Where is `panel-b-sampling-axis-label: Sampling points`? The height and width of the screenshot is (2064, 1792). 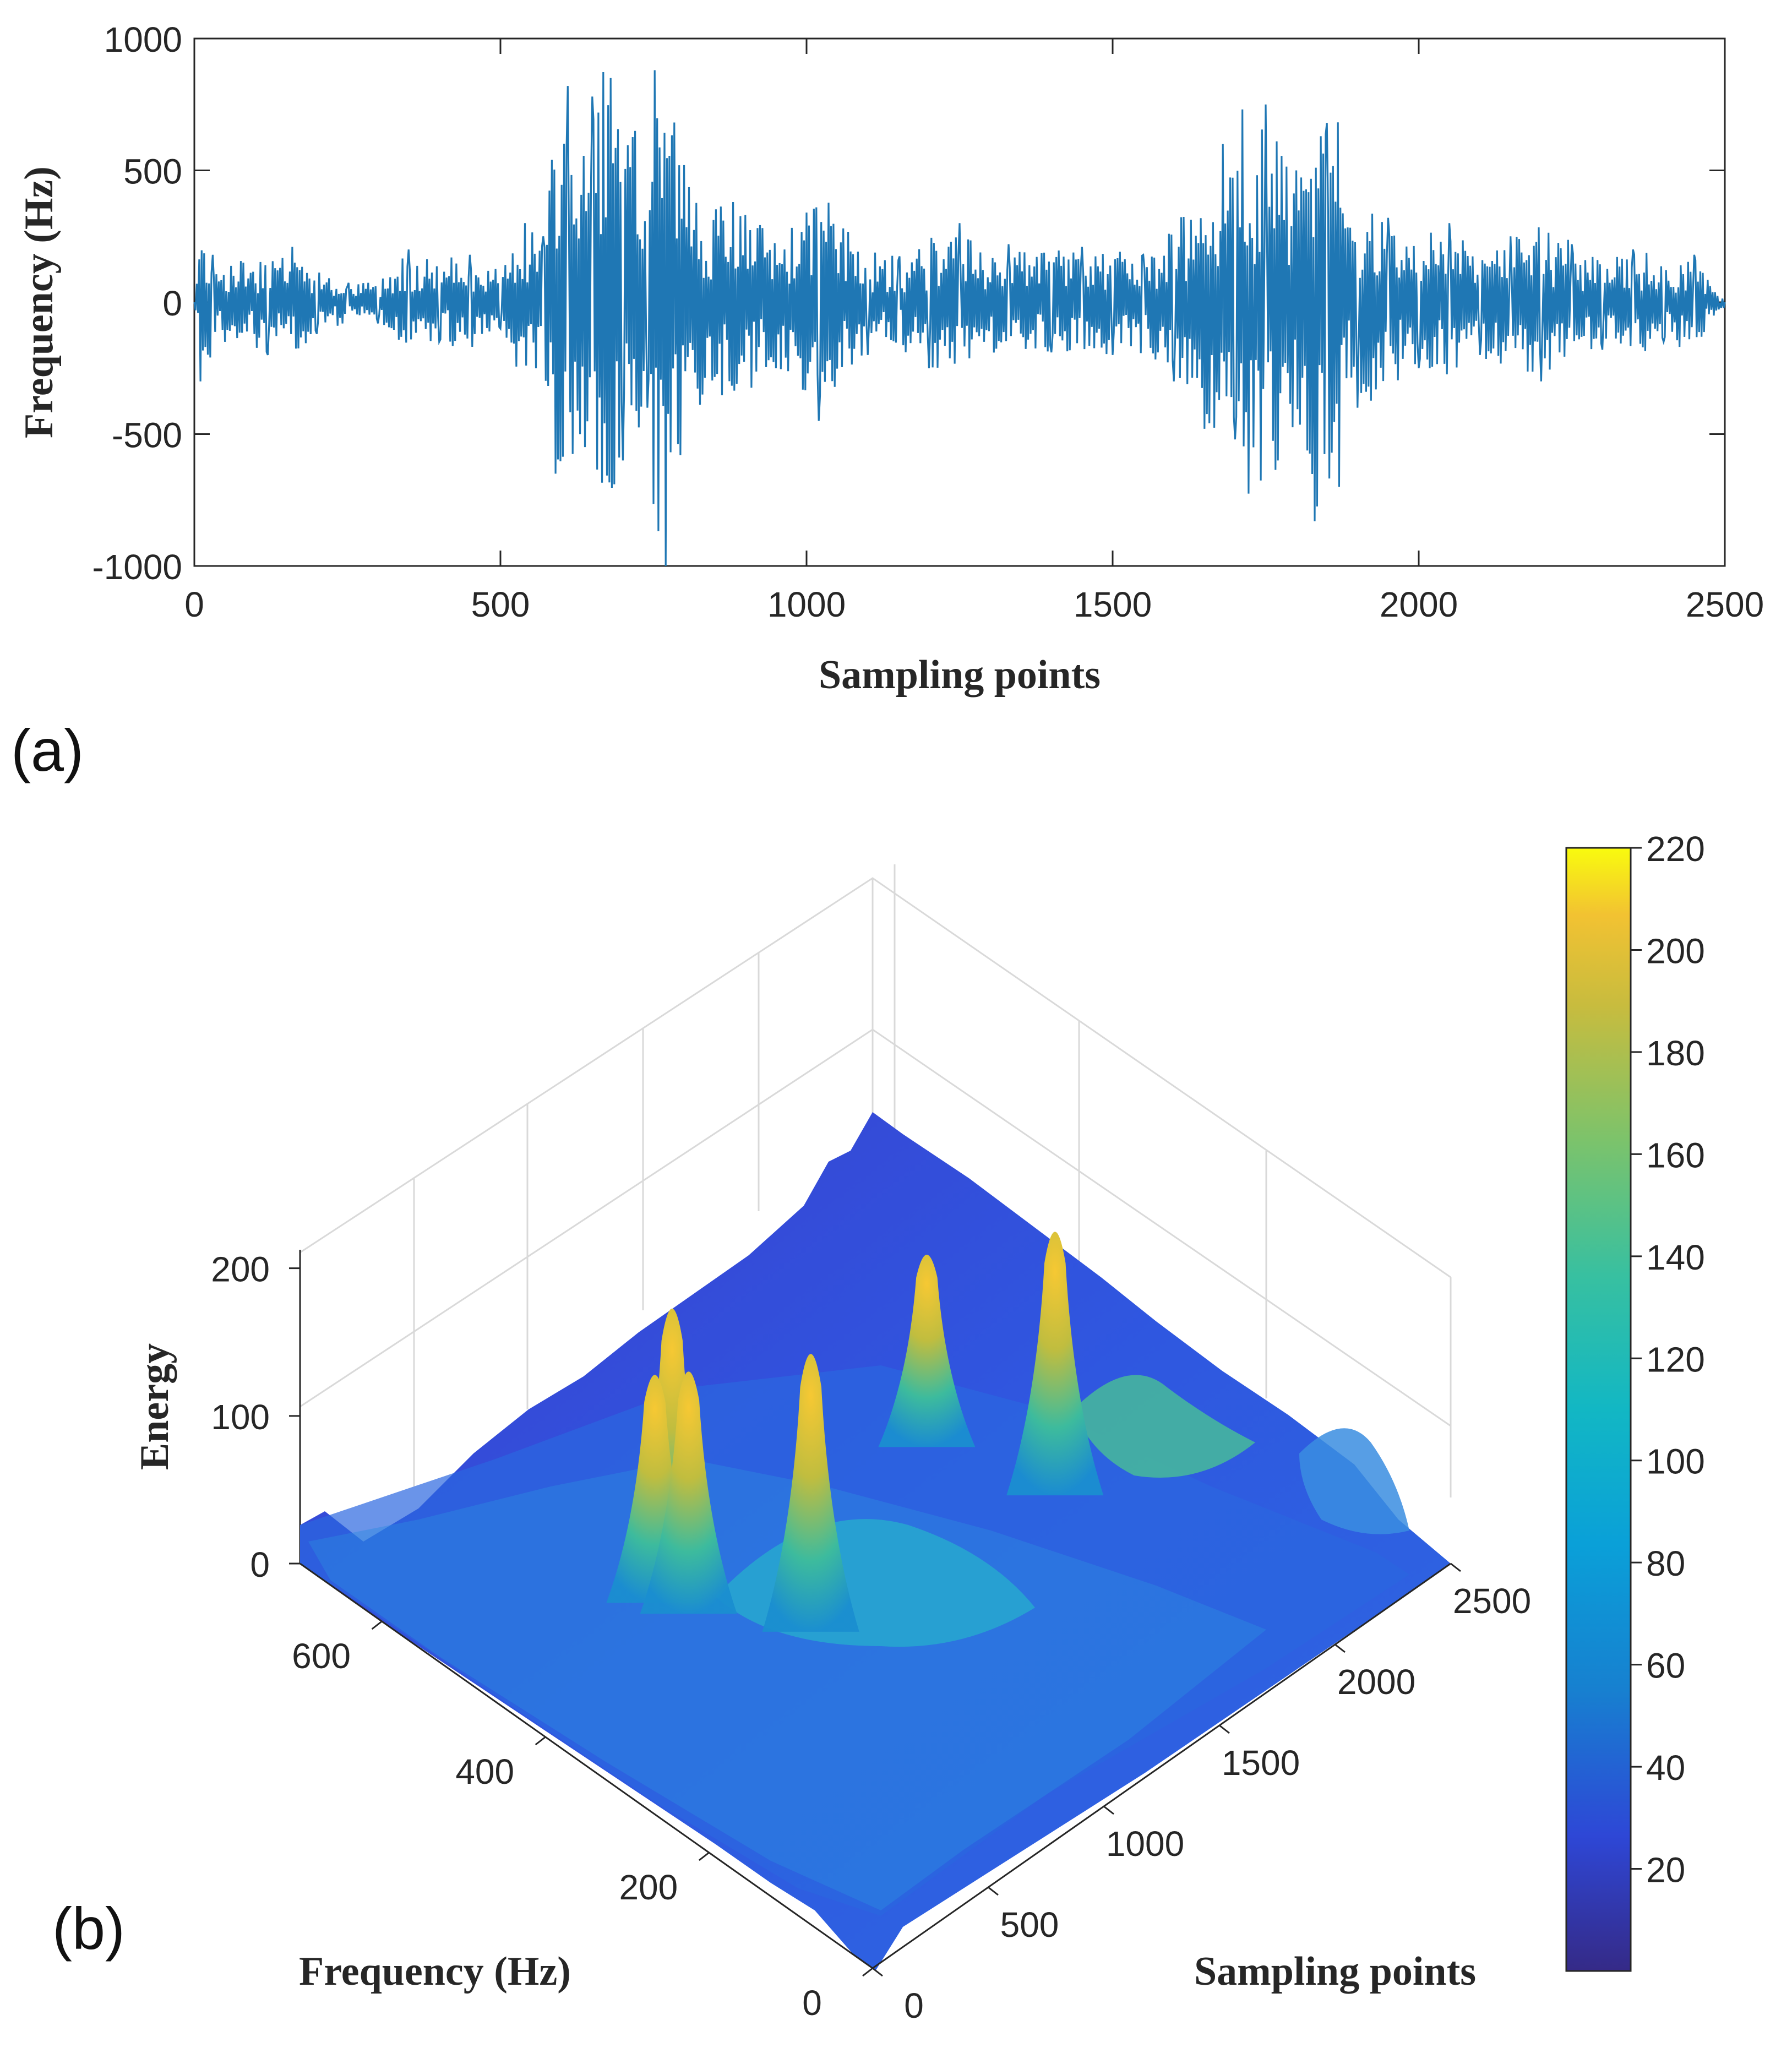
panel-b-sampling-axis-label: Sampling points is located at coordinates (1335, 1972).